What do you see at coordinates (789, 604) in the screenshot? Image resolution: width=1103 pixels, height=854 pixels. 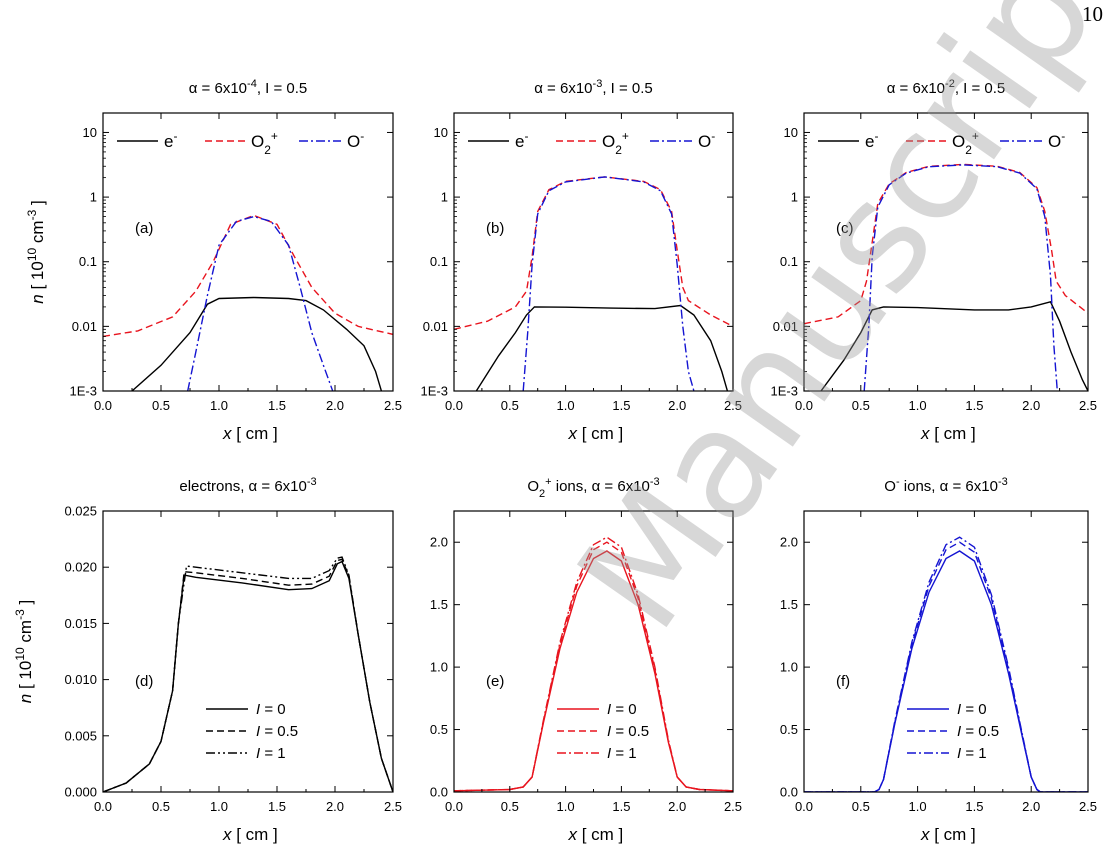 I see `y-tick-label: 1.5` at bounding box center [789, 604].